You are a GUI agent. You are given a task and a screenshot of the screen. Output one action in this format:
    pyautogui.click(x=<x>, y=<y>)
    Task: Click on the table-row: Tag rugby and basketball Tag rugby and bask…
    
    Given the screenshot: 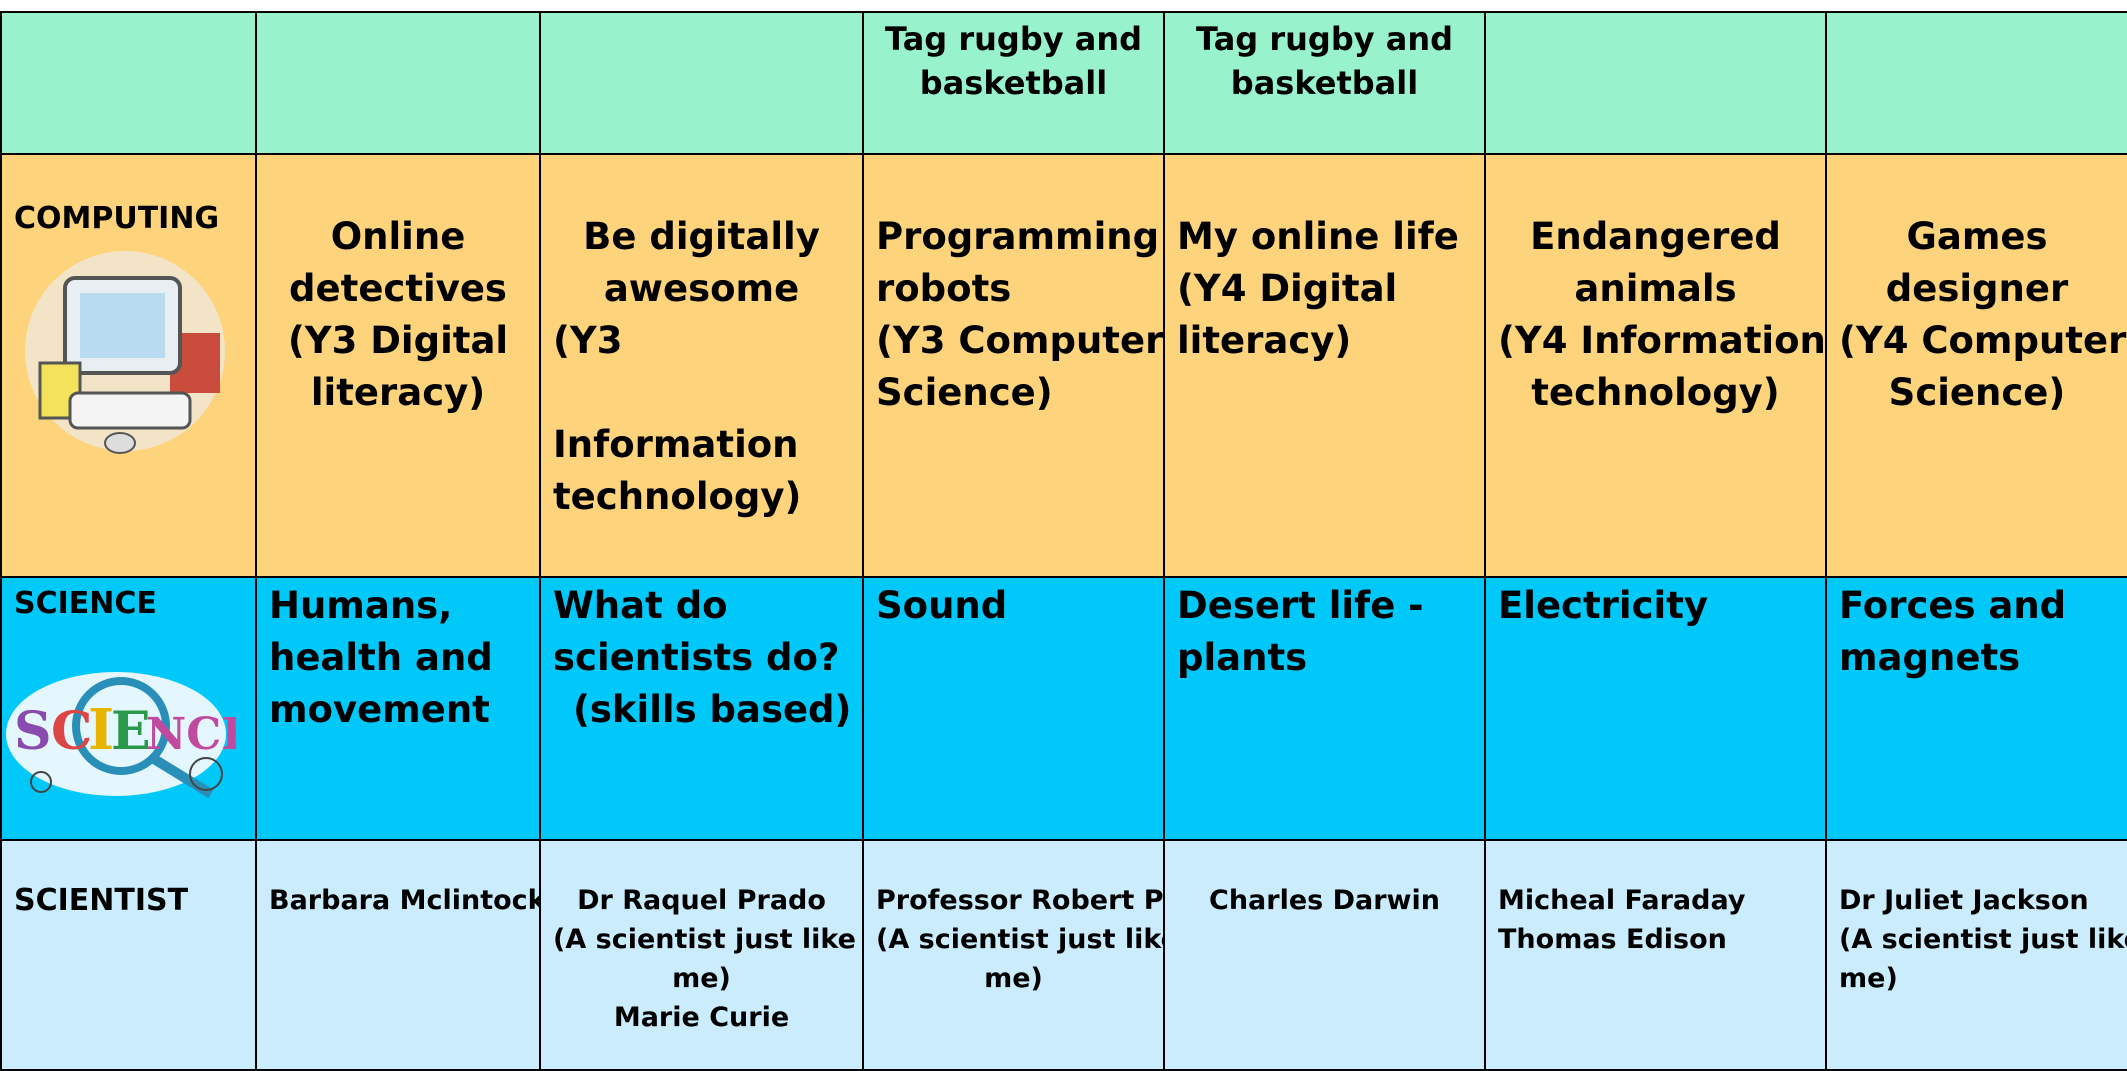 What is the action you would take?
    pyautogui.click(x=1063, y=83)
    